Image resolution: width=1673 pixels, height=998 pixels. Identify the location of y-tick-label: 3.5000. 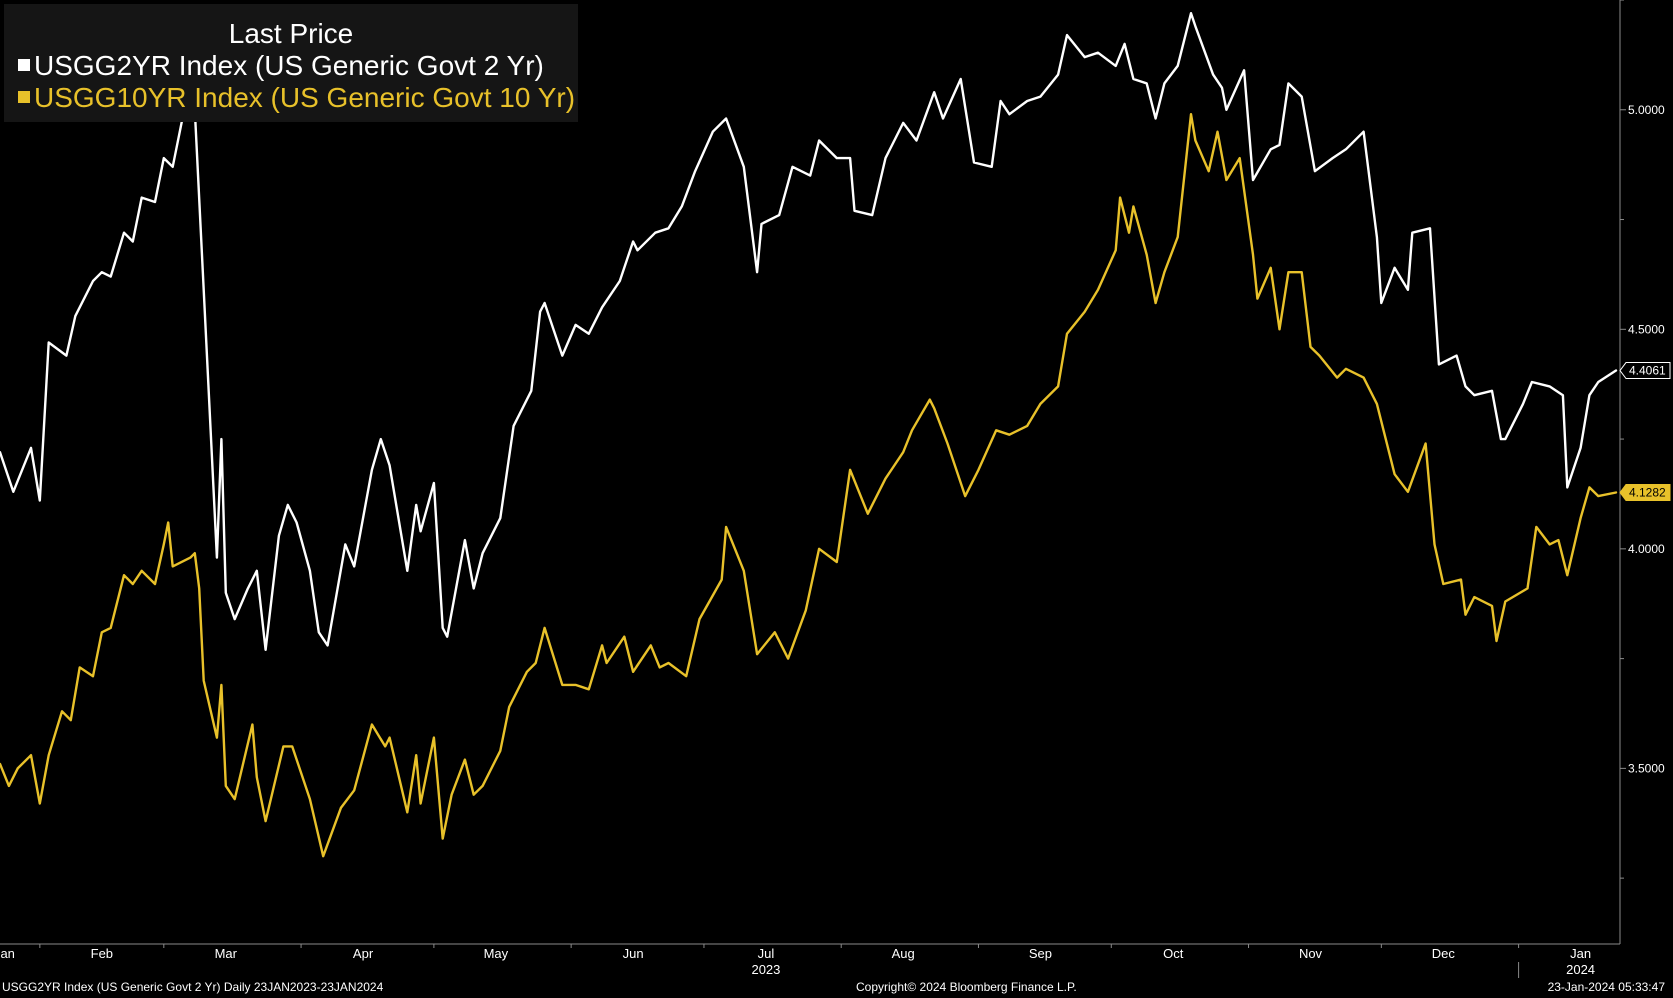
(1646, 768).